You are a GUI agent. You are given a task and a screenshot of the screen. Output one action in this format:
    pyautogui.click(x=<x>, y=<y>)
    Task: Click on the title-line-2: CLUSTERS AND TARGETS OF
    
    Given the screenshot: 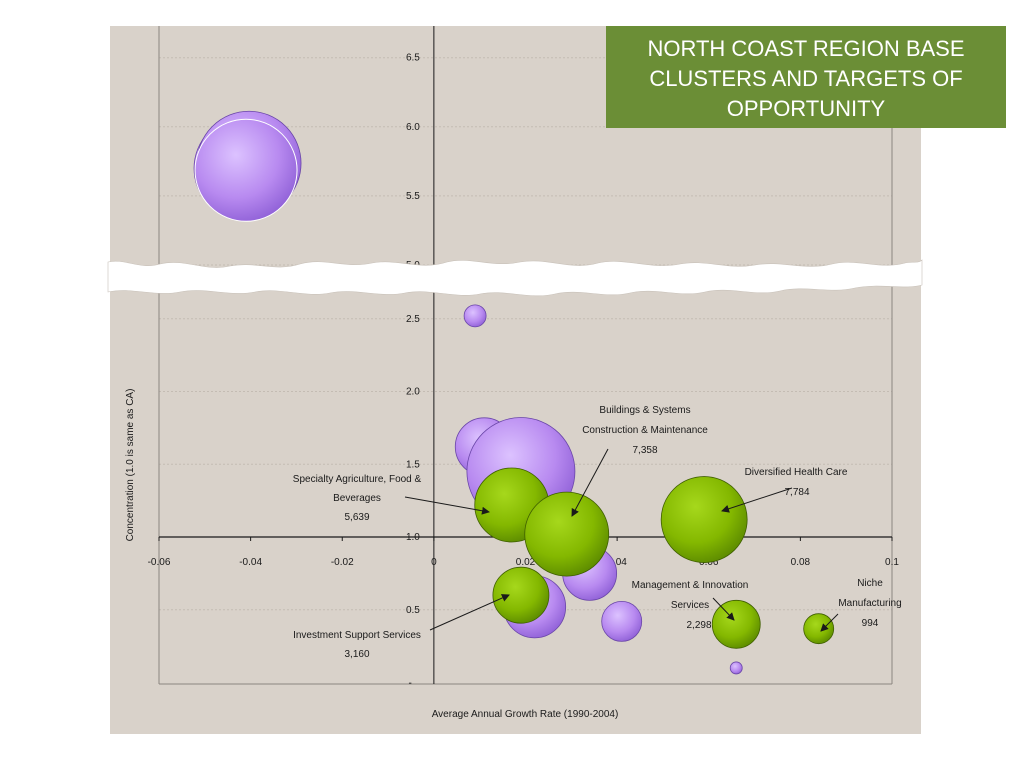 What is the action you would take?
    pyautogui.click(x=806, y=78)
    